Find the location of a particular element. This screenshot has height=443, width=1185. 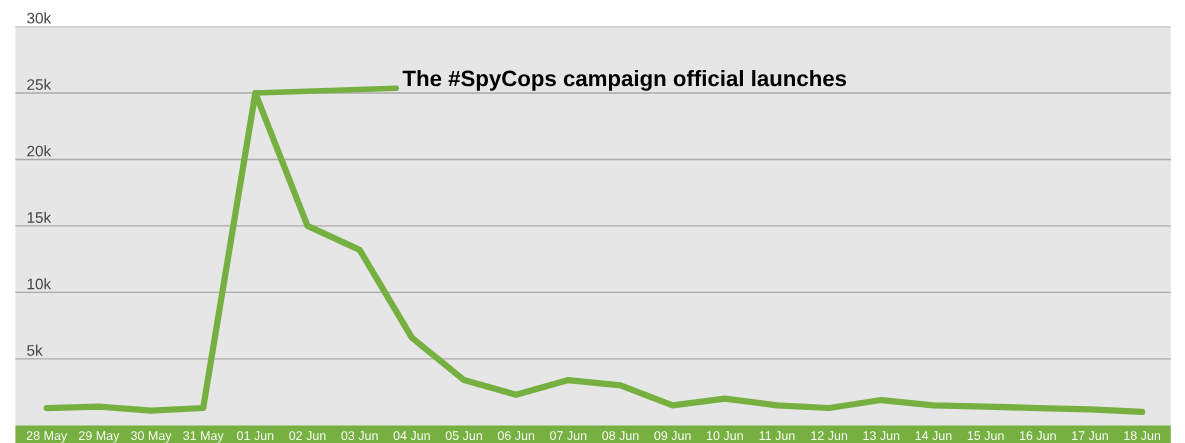

x-tick-label: 10 Jun is located at coordinates (724, 436).